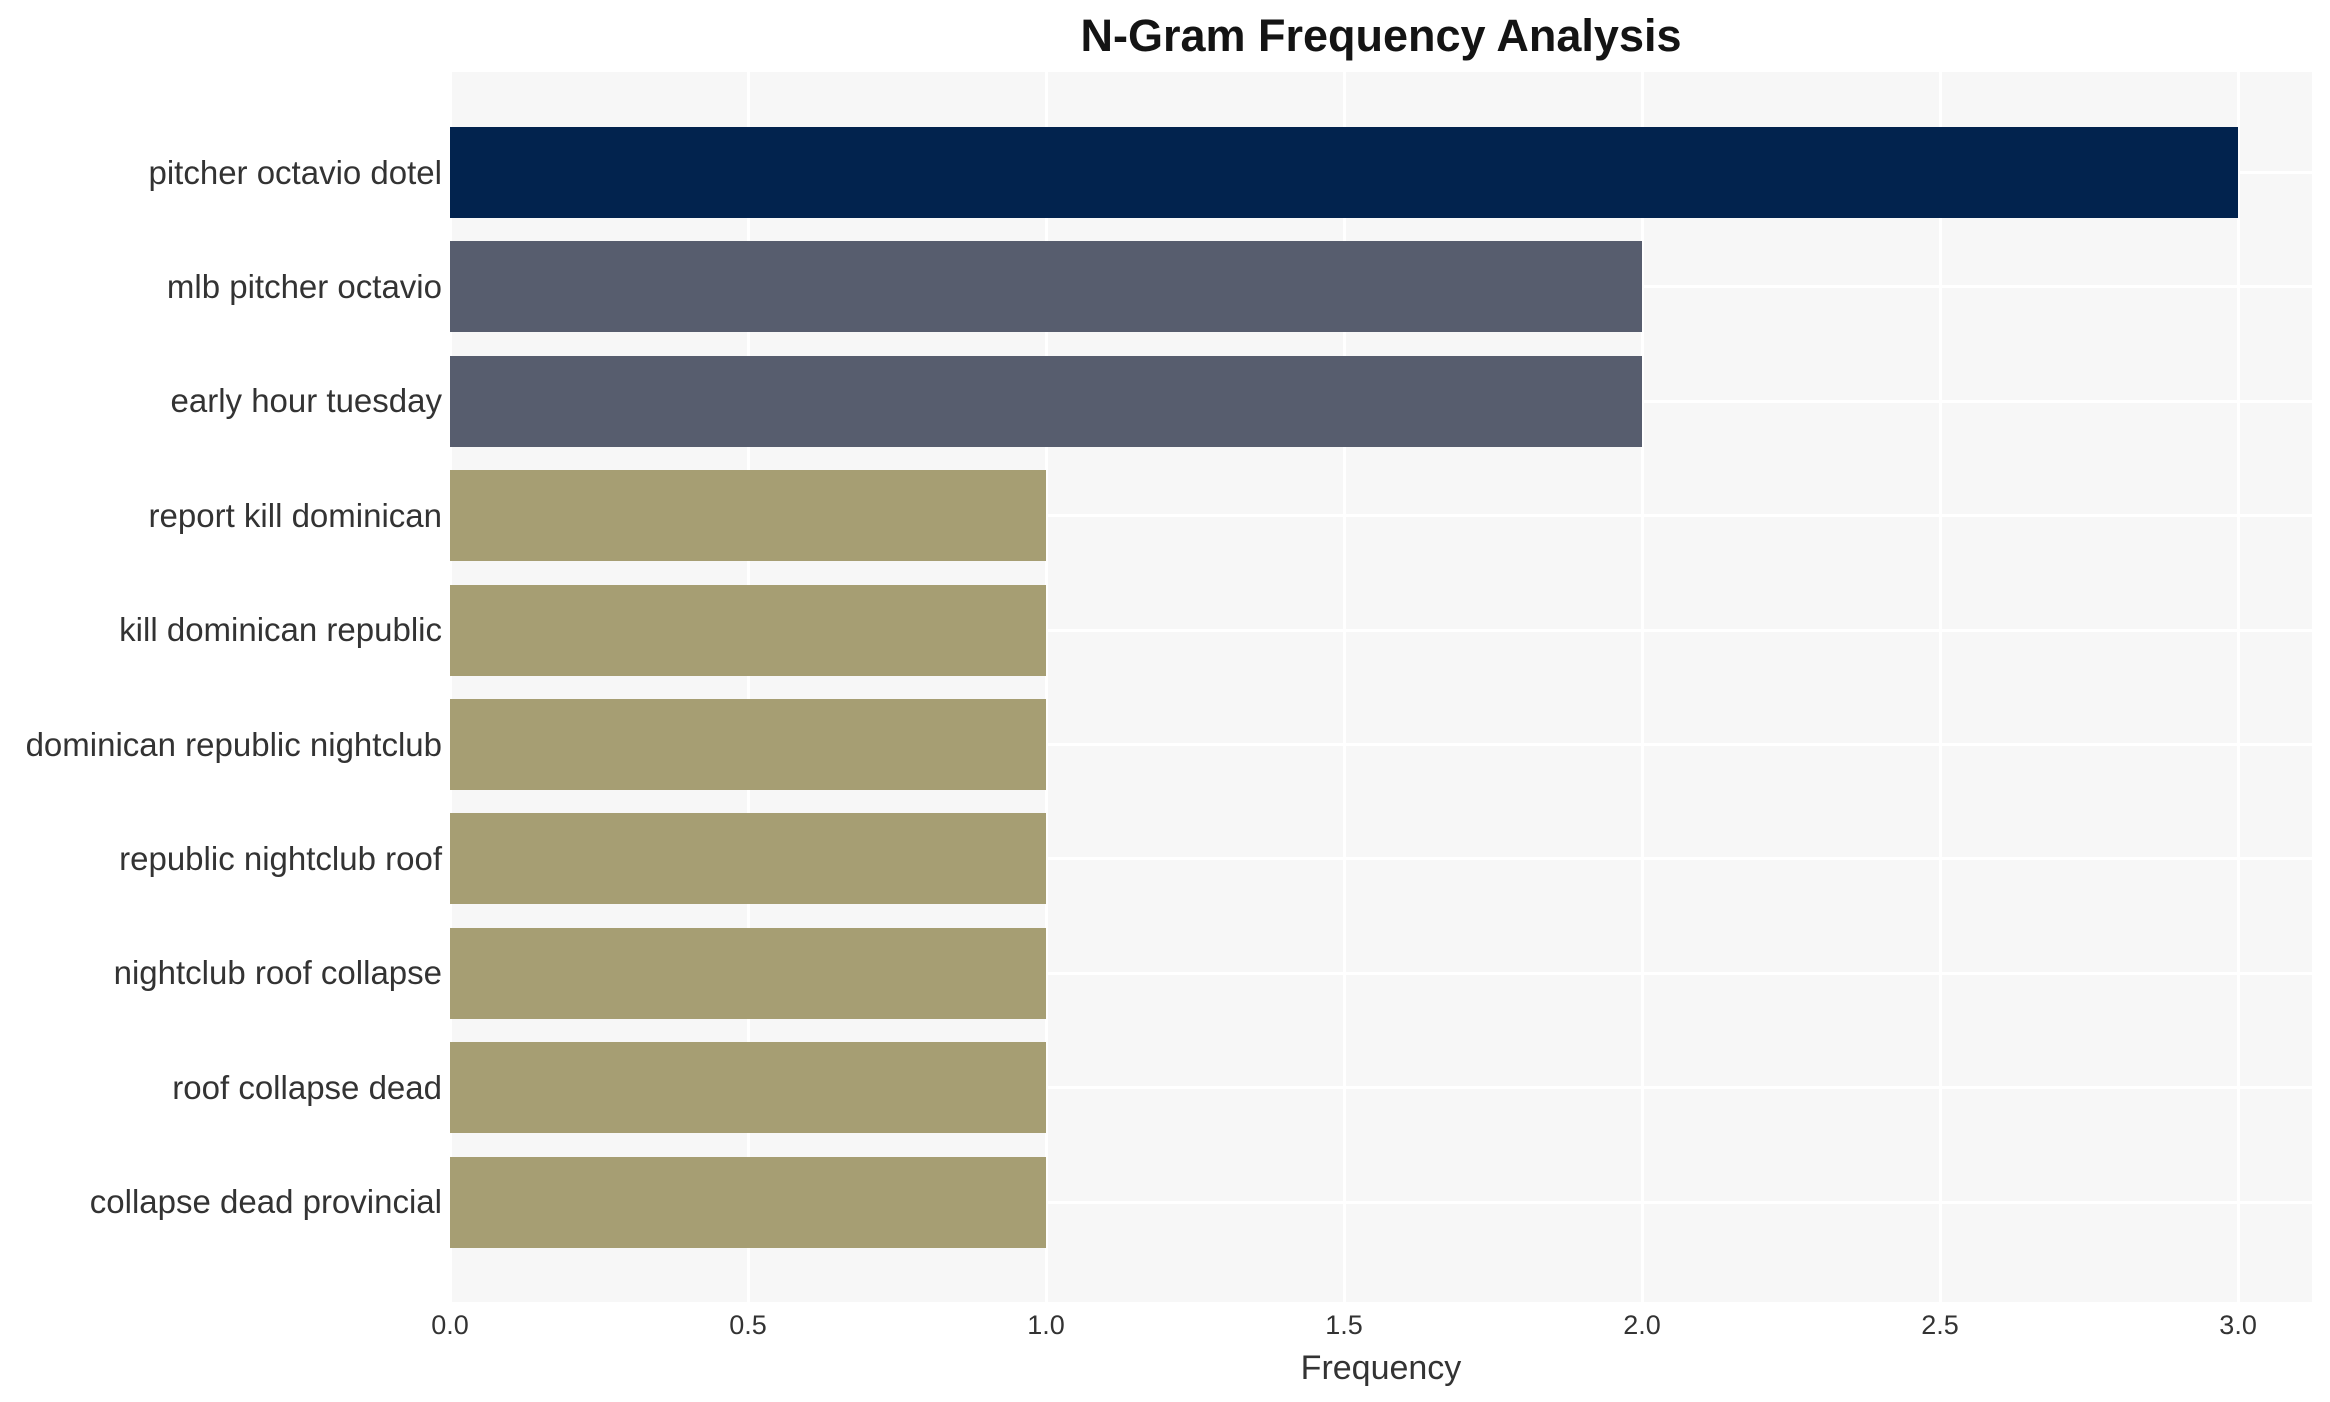 This screenshot has width=2330, height=1402. Describe the element at coordinates (307, 1087) in the screenshot. I see `category-label: roof collapse dead` at that location.